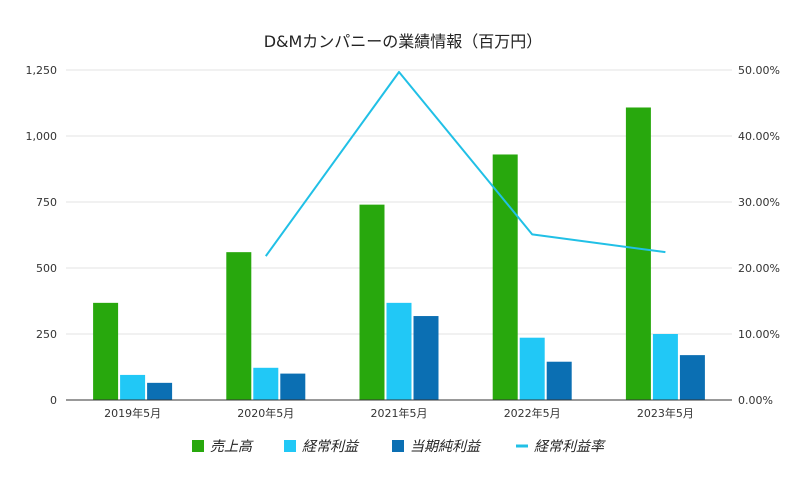 The height and width of the screenshot is (483, 806). I want to click on x-axis: 2019年5月 2020年5月 2021年5月 2022年5月 2023年5月, so click(399, 409).